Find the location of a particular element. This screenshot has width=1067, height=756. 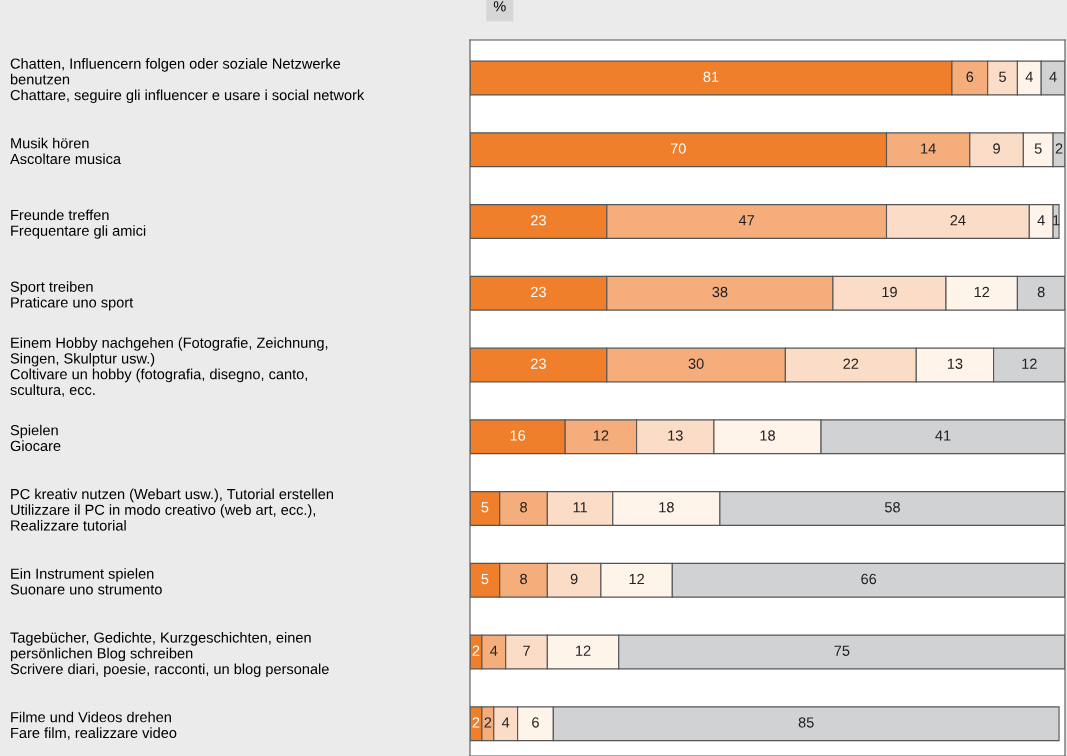

data-label: 1 is located at coordinates (1056, 220).